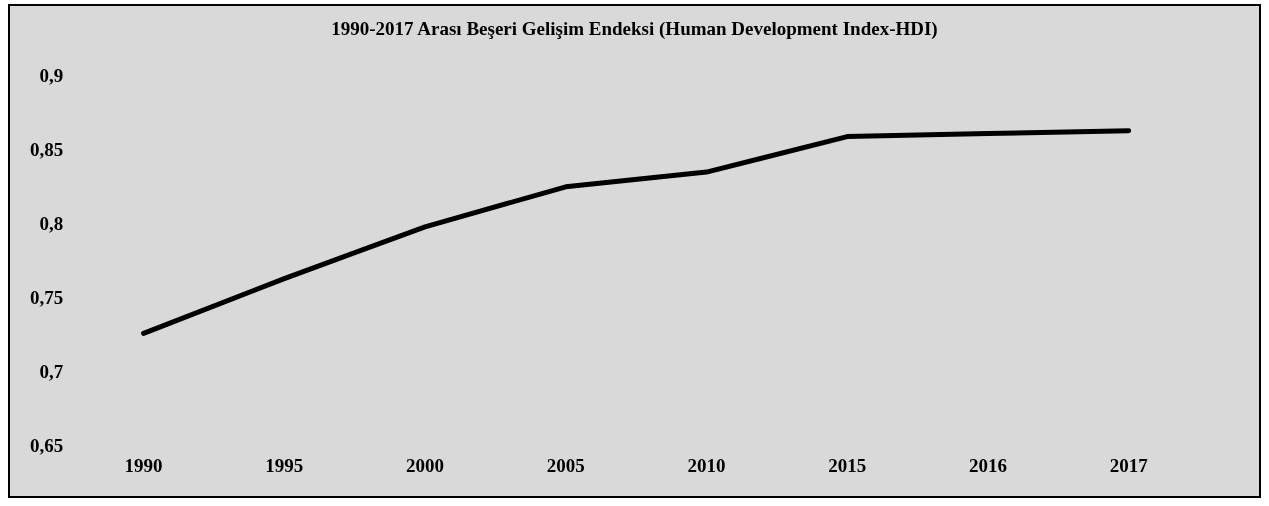  Describe the element at coordinates (425, 465) in the screenshot. I see `x-tick-label: 2000` at that location.